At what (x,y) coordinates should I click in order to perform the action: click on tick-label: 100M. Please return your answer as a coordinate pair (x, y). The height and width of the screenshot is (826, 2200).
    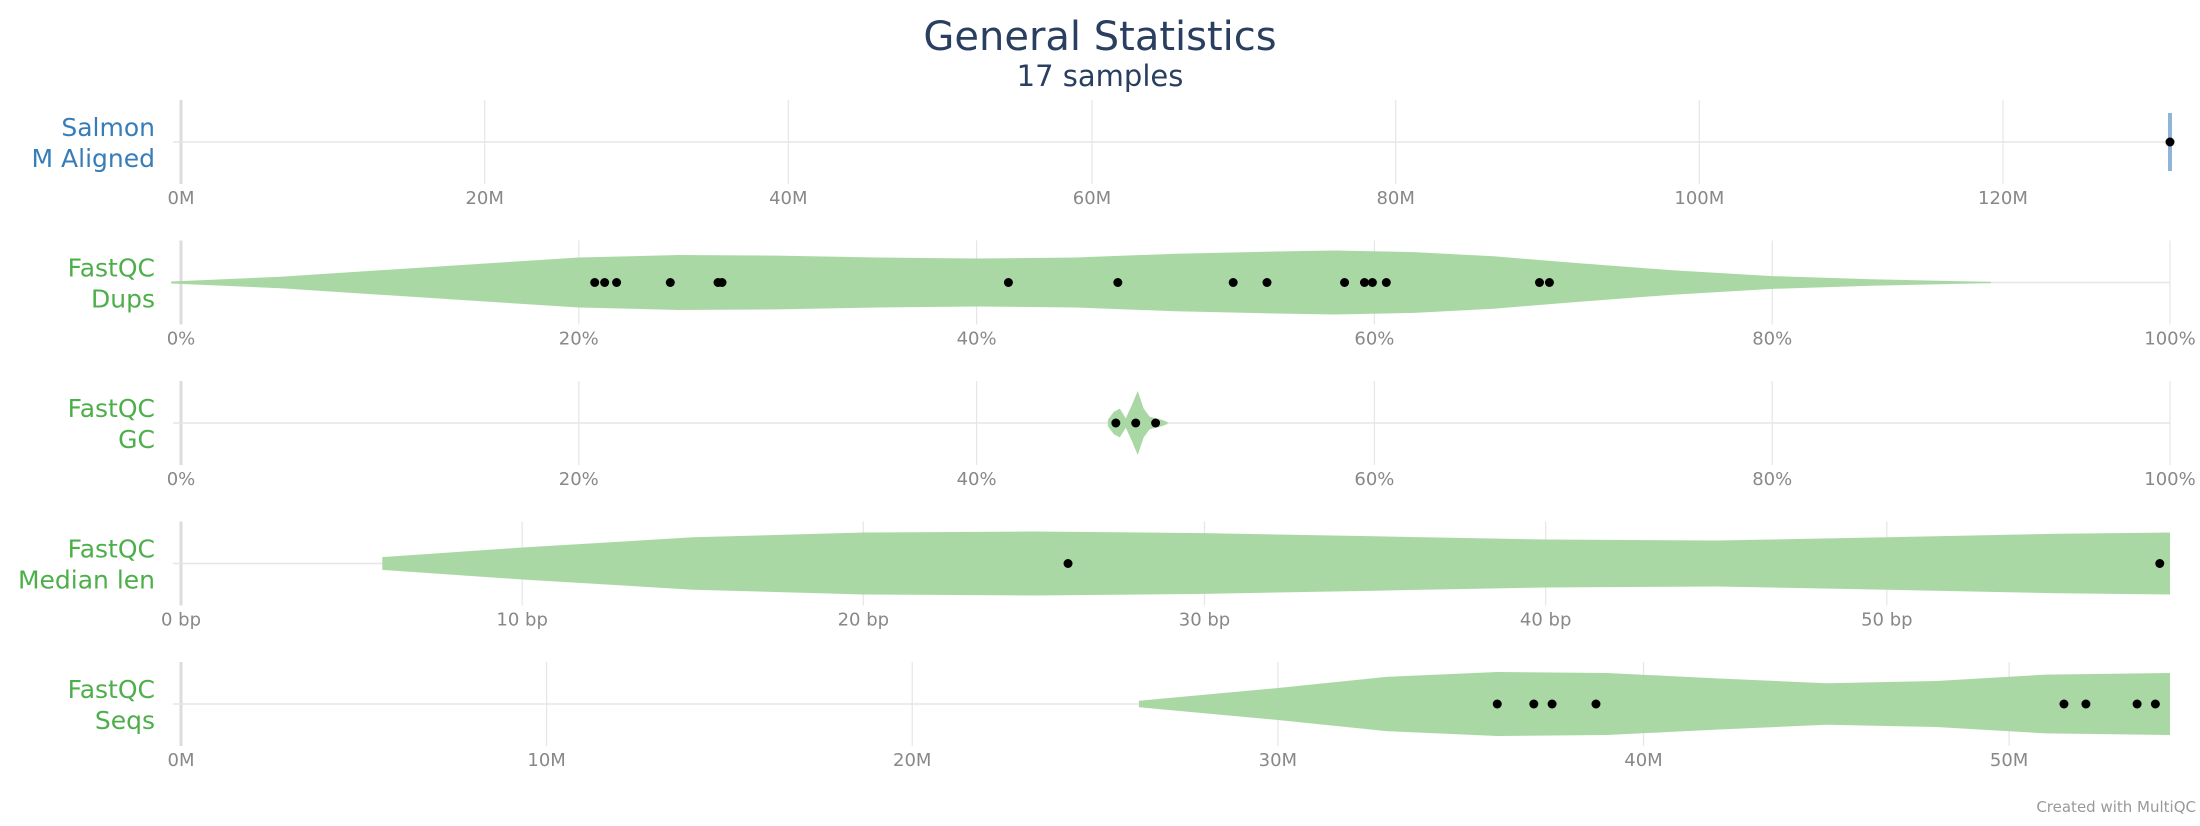
    Looking at the image, I should click on (1699, 198).